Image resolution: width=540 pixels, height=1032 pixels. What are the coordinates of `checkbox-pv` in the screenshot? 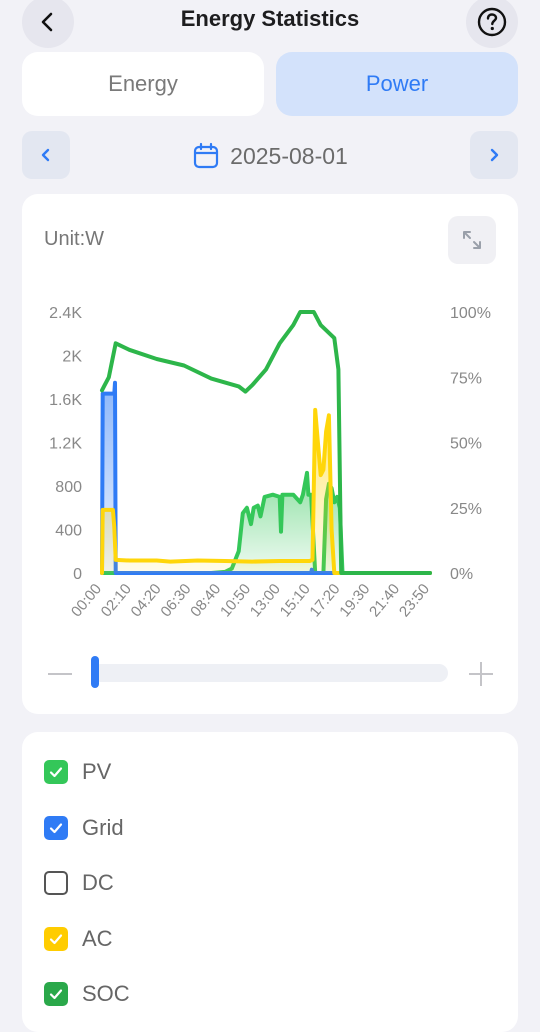 It's located at (56, 772).